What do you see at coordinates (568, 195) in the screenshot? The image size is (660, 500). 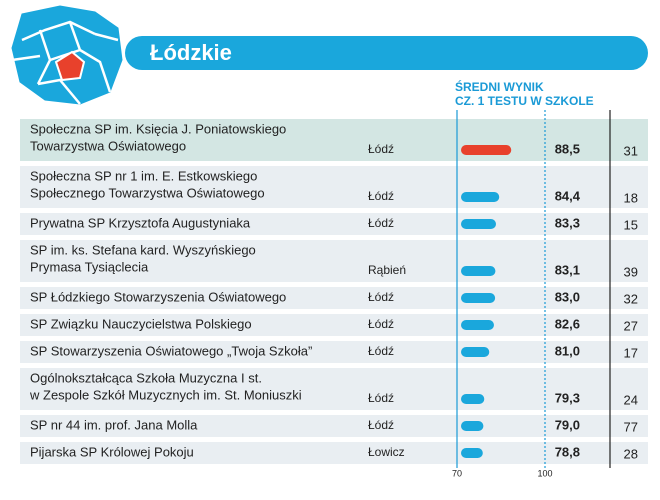 I see `value-label: 84,4` at bounding box center [568, 195].